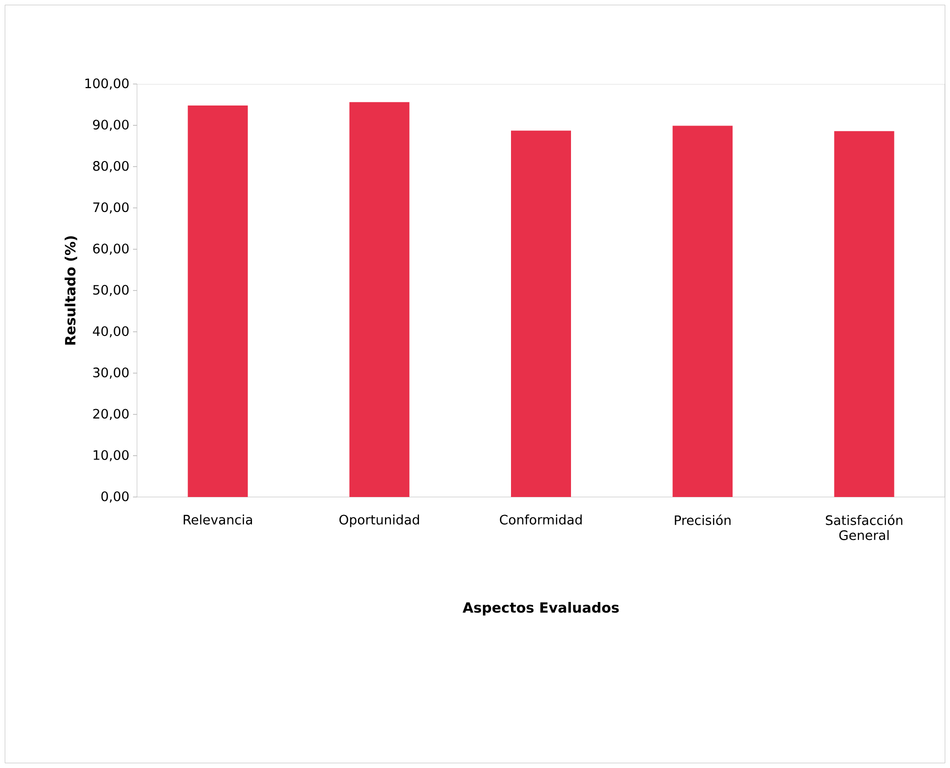  What do you see at coordinates (111, 166) in the screenshot?
I see `y-tick-label: 80,00` at bounding box center [111, 166].